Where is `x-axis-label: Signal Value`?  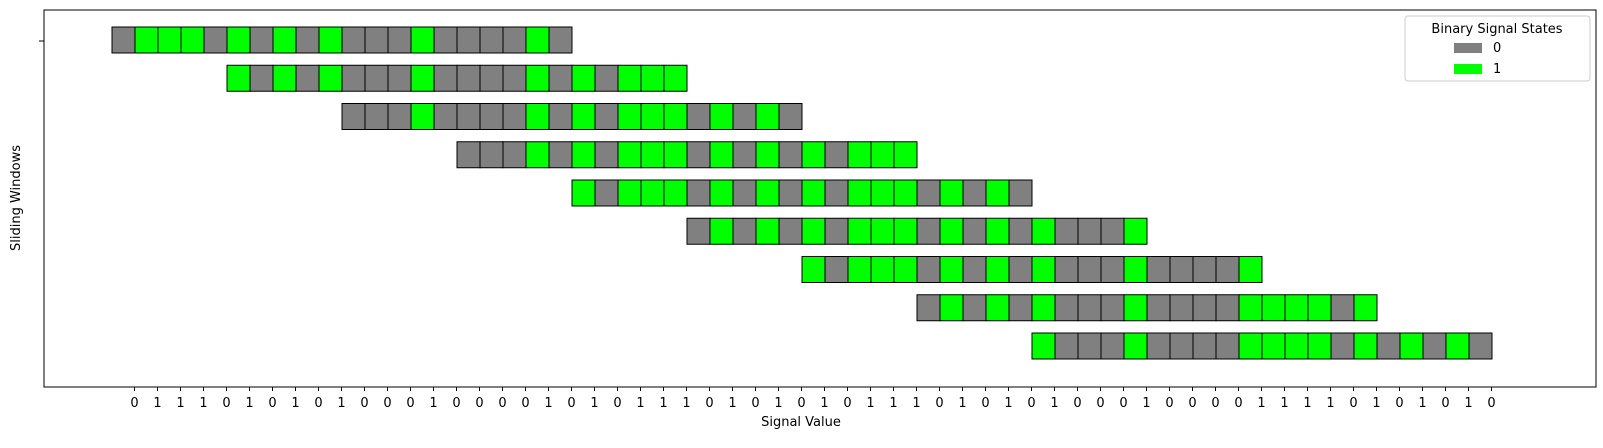
x-axis-label: Signal Value is located at coordinates (801, 422).